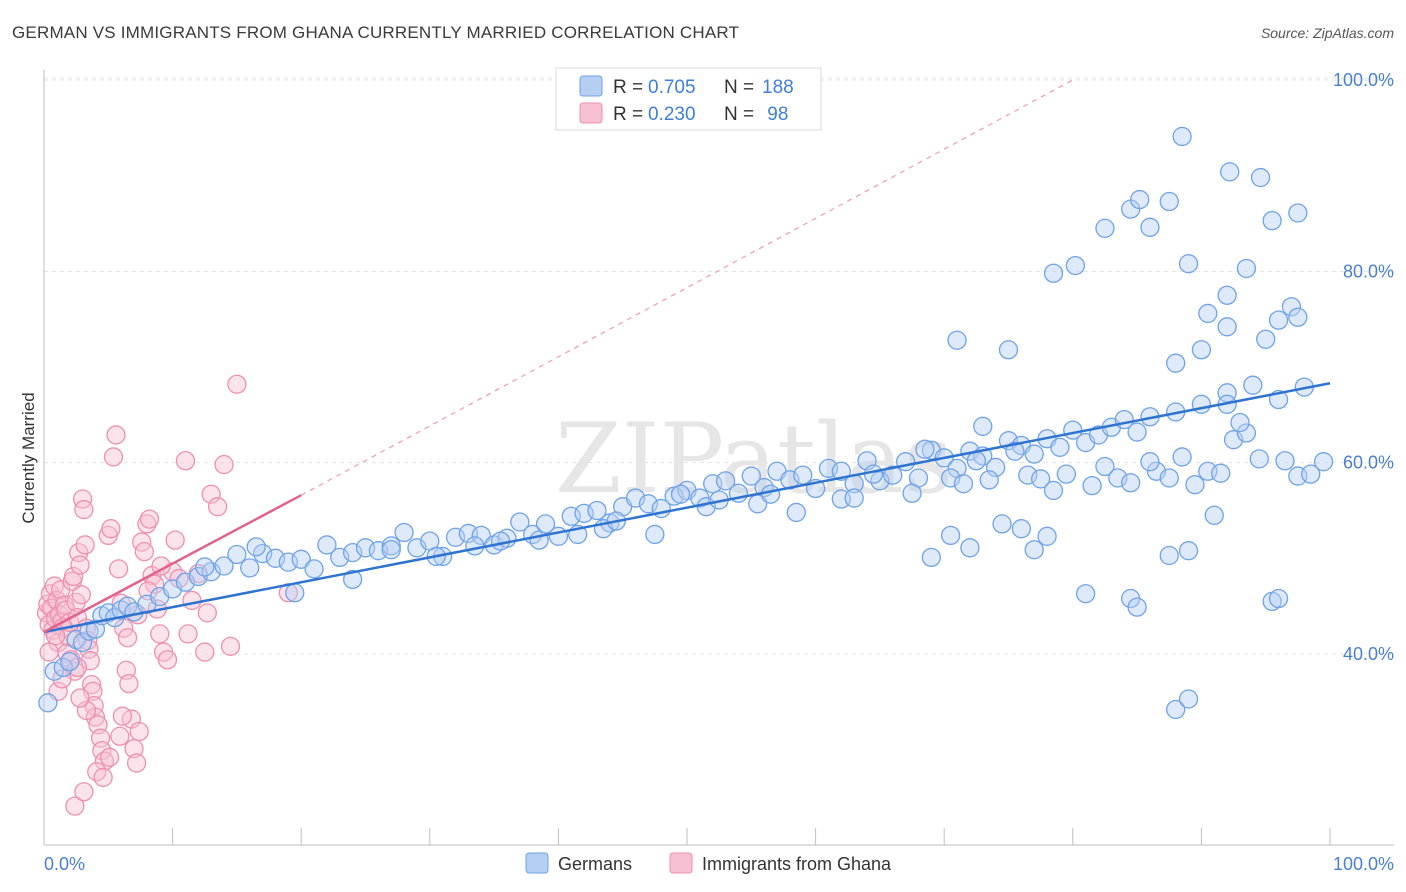  What do you see at coordinates (595, 864) in the screenshot?
I see `bottom-legend-label-germans: Germans` at bounding box center [595, 864].